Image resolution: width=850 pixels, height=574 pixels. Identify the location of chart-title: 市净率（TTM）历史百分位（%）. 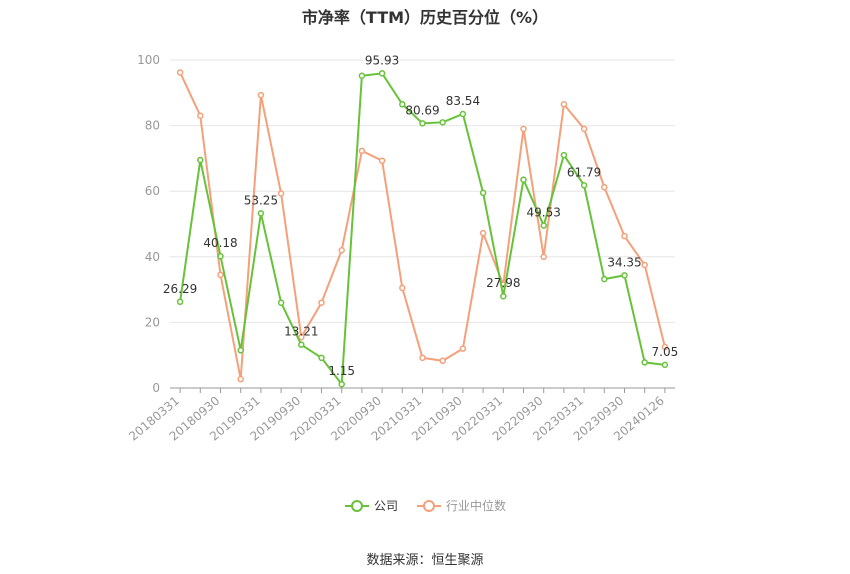
(425, 17).